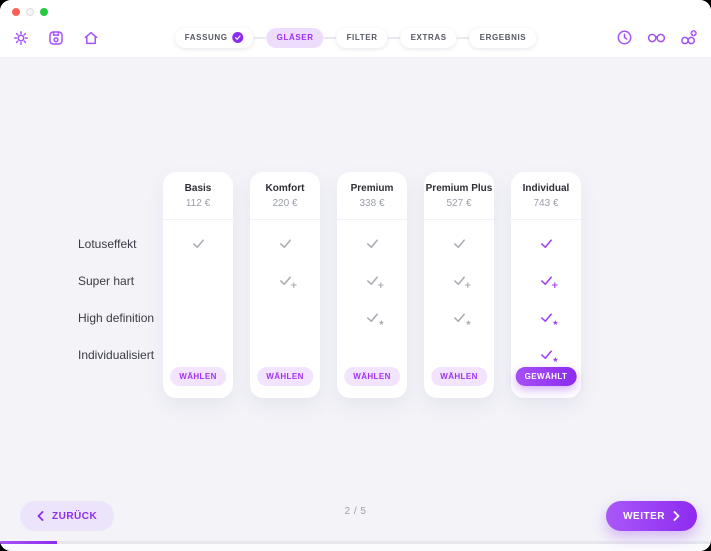  I want to click on chevron-right-icon, so click(676, 516).